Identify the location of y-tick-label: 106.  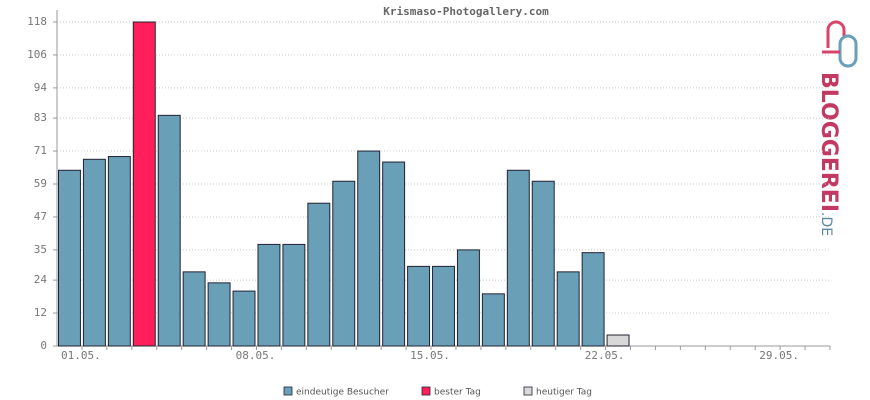
(37, 54).